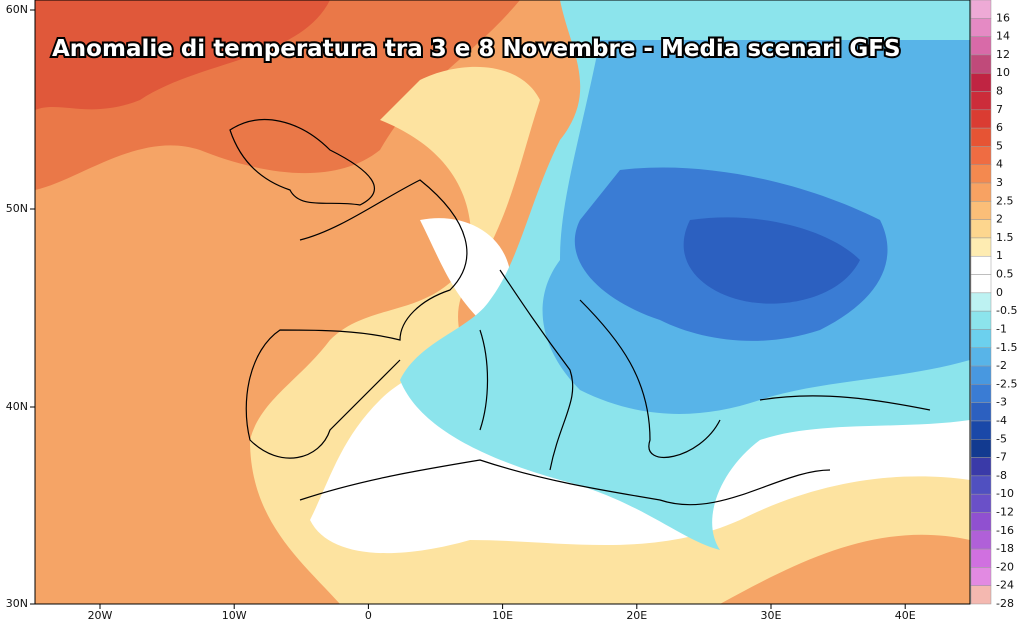 The width and height of the screenshot is (1024, 628). I want to click on colorbar-label: 2.5, so click(1005, 200).